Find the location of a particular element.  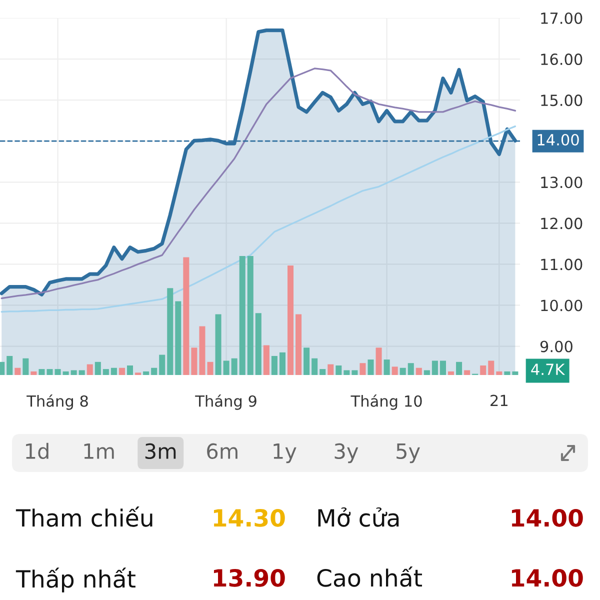

text: 13.90 is located at coordinates (249, 577).